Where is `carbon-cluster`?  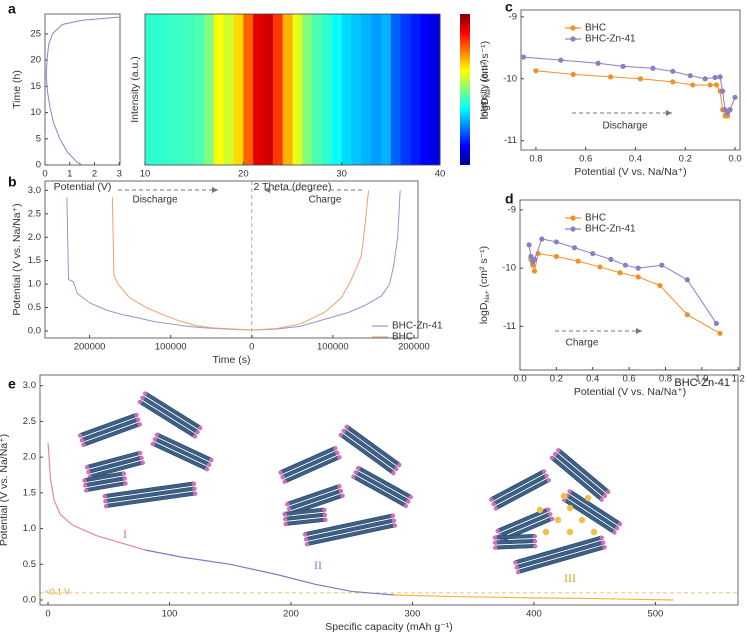 carbon-cluster is located at coordinates (145, 450).